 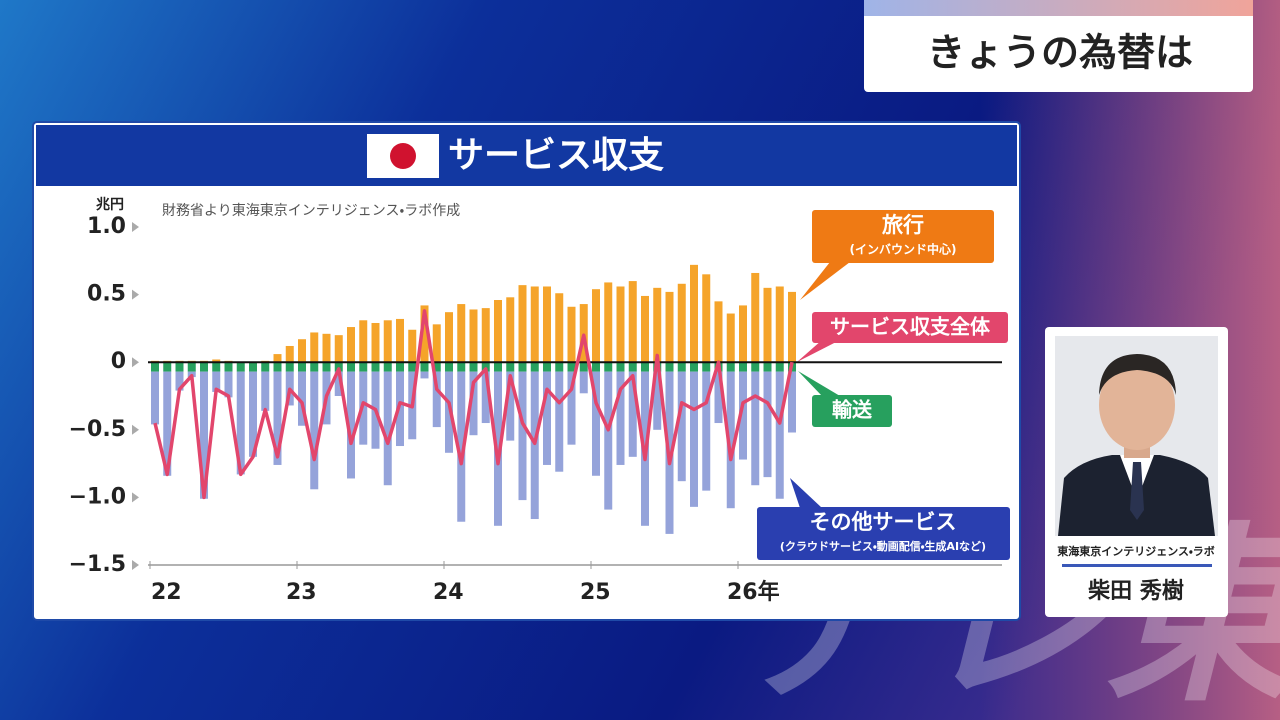 What do you see at coordinates (448, 592) in the screenshot?
I see `x-tick-label: 24` at bounding box center [448, 592].